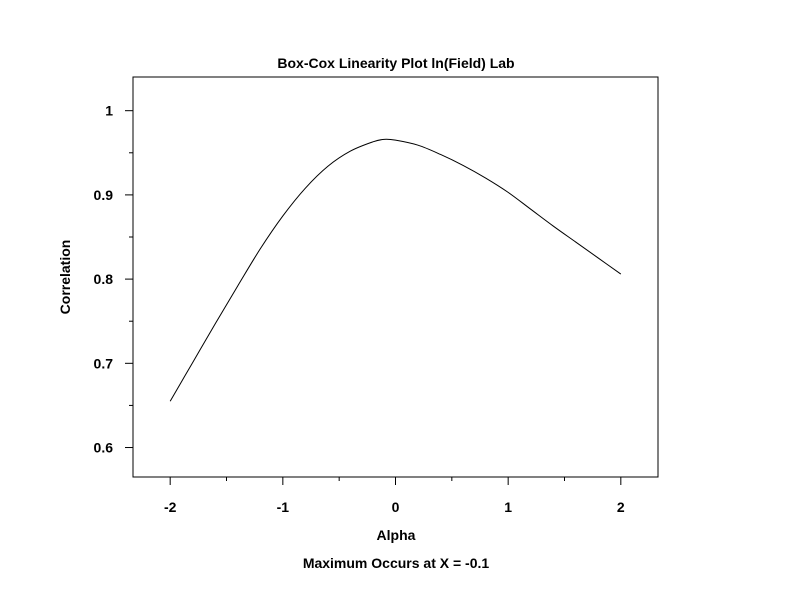  I want to click on y-axis: 0.6 0.7 0.8 0.9 1, so click(113, 279).